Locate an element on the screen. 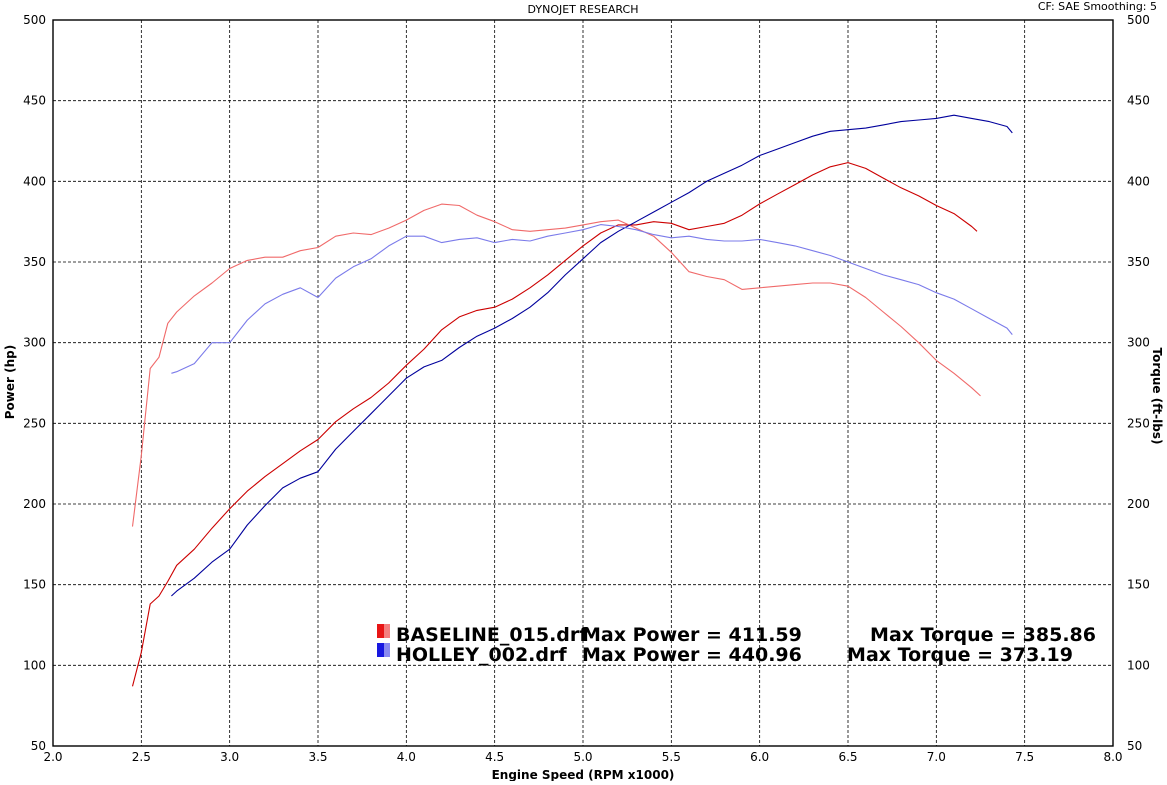 The width and height of the screenshot is (1167, 785). legend-swatch-baseline is located at coordinates (380, 631).